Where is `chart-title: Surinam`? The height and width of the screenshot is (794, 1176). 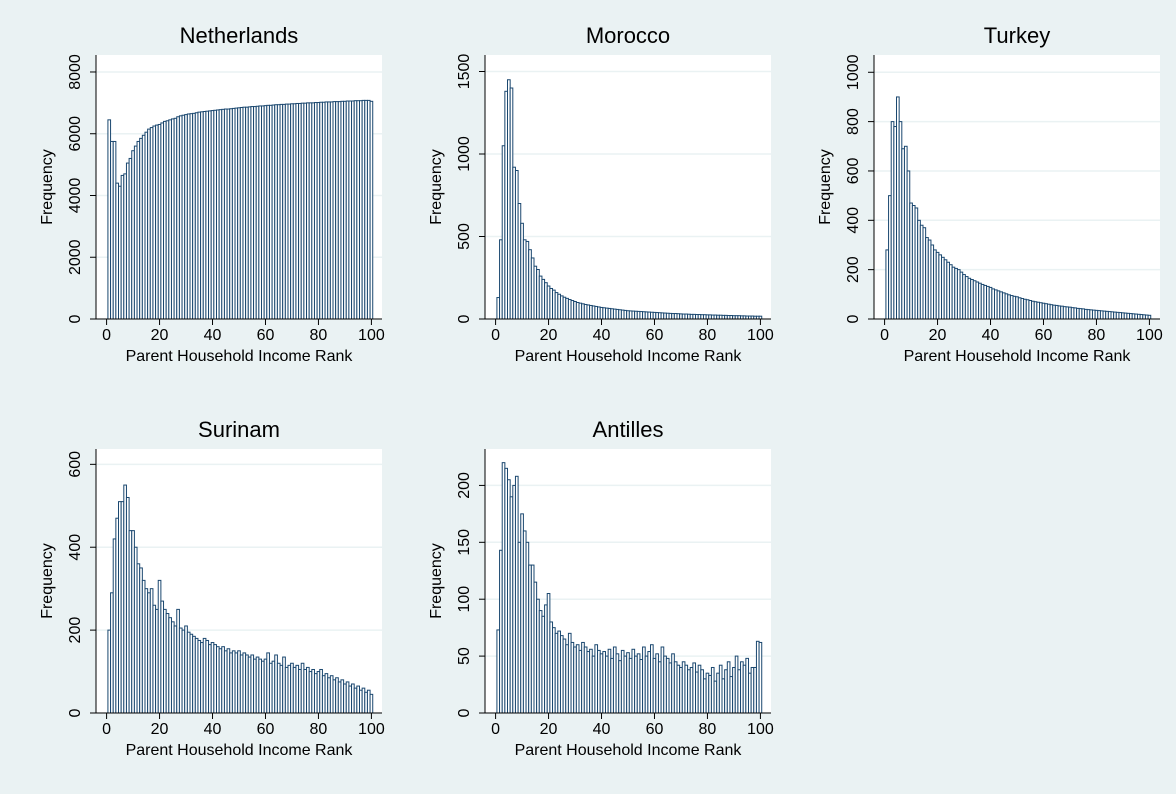
chart-title: Surinam is located at coordinates (239, 429).